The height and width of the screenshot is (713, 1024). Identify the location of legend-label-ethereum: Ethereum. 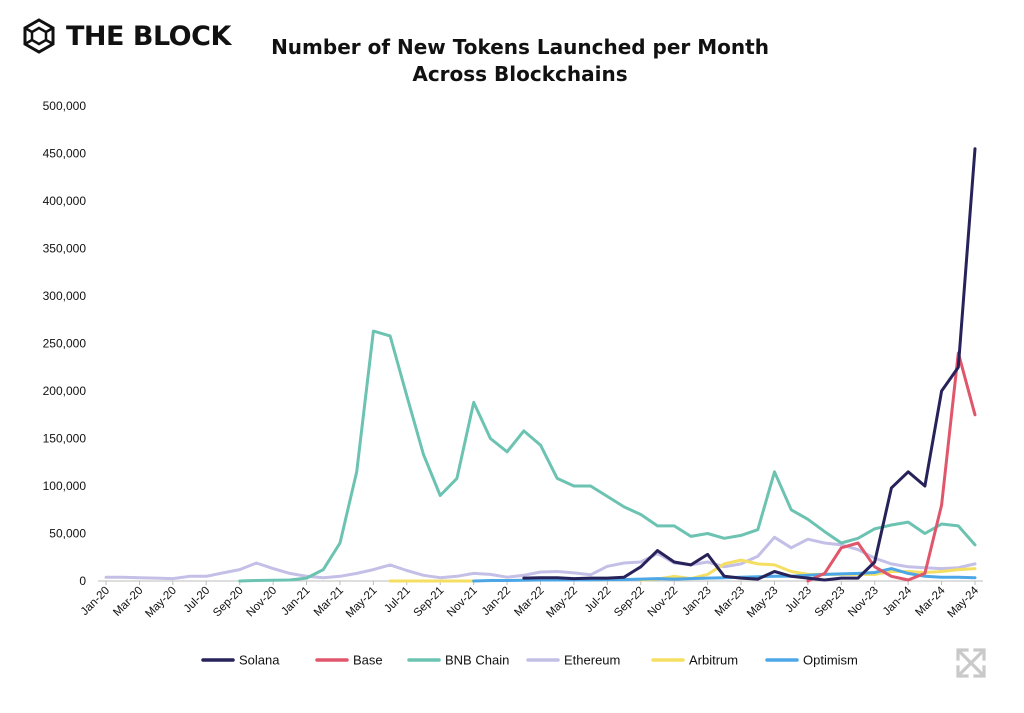
(592, 660).